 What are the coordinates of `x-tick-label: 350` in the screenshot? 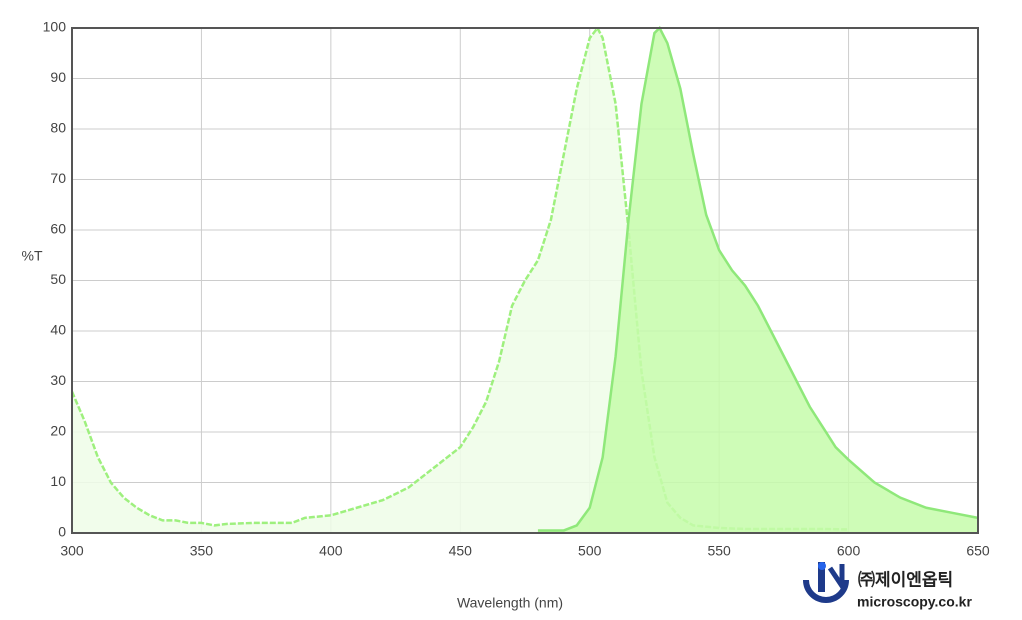 It's located at (202, 551).